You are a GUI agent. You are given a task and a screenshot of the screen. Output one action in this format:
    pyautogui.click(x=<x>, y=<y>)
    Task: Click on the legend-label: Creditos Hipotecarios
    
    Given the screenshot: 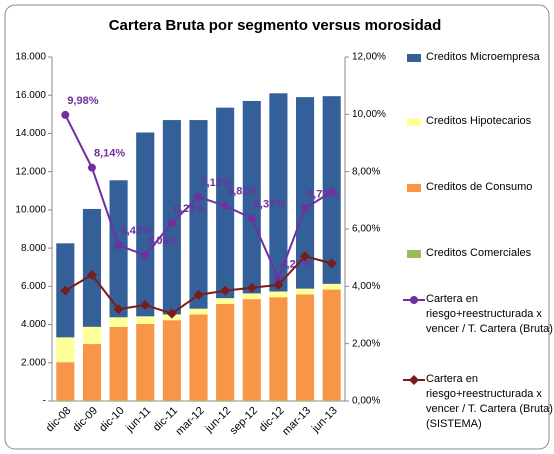 What is the action you would take?
    pyautogui.click(x=479, y=121)
    